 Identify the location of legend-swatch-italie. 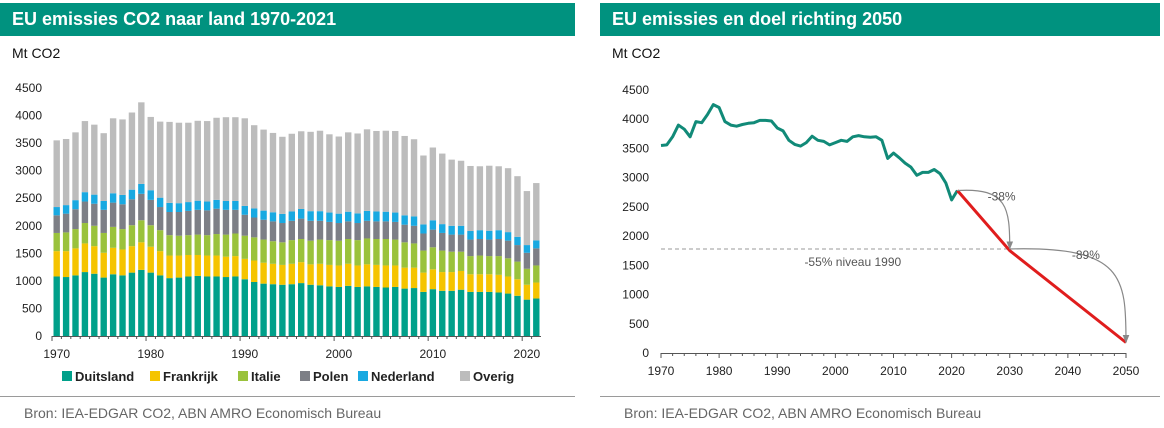
(243, 376).